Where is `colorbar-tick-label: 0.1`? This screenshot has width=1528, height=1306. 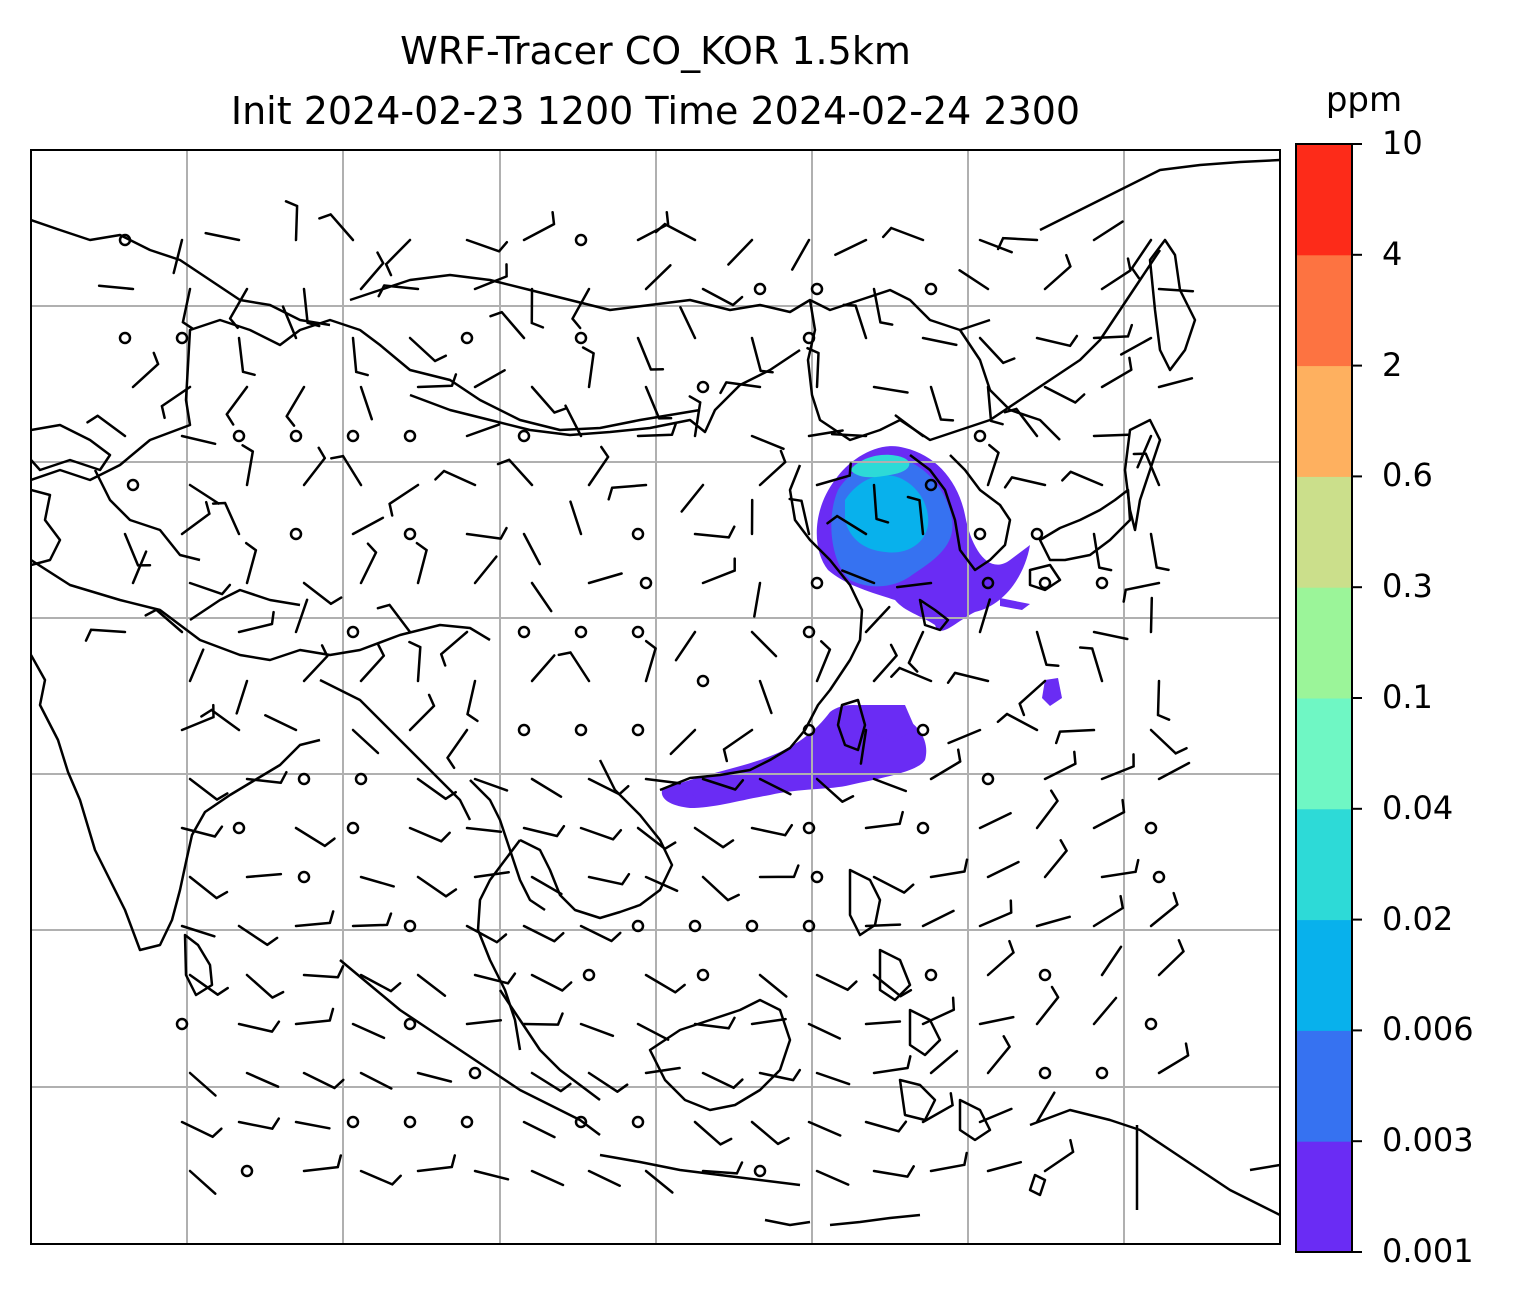 colorbar-tick-label: 0.1 is located at coordinates (1407, 697).